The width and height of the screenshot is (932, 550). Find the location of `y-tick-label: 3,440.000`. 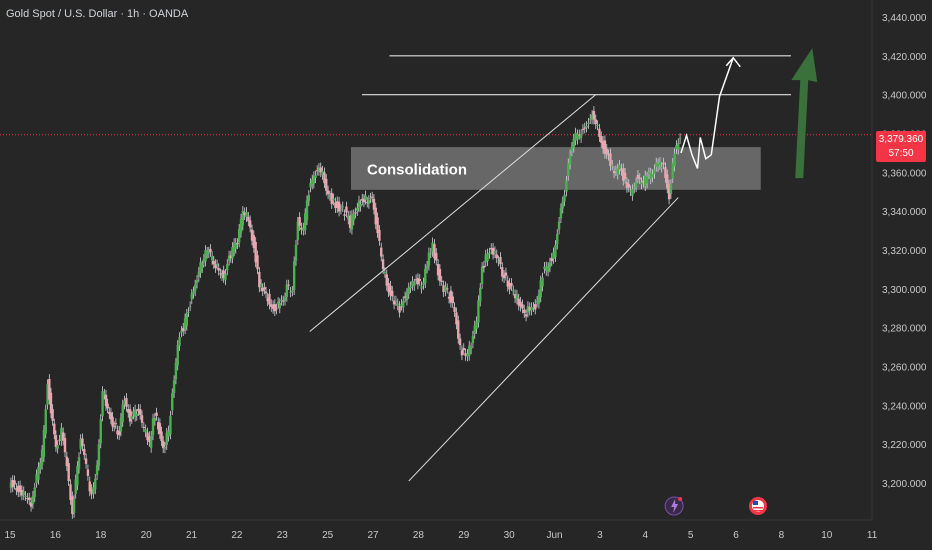

y-tick-label: 3,440.000 is located at coordinates (904, 18).